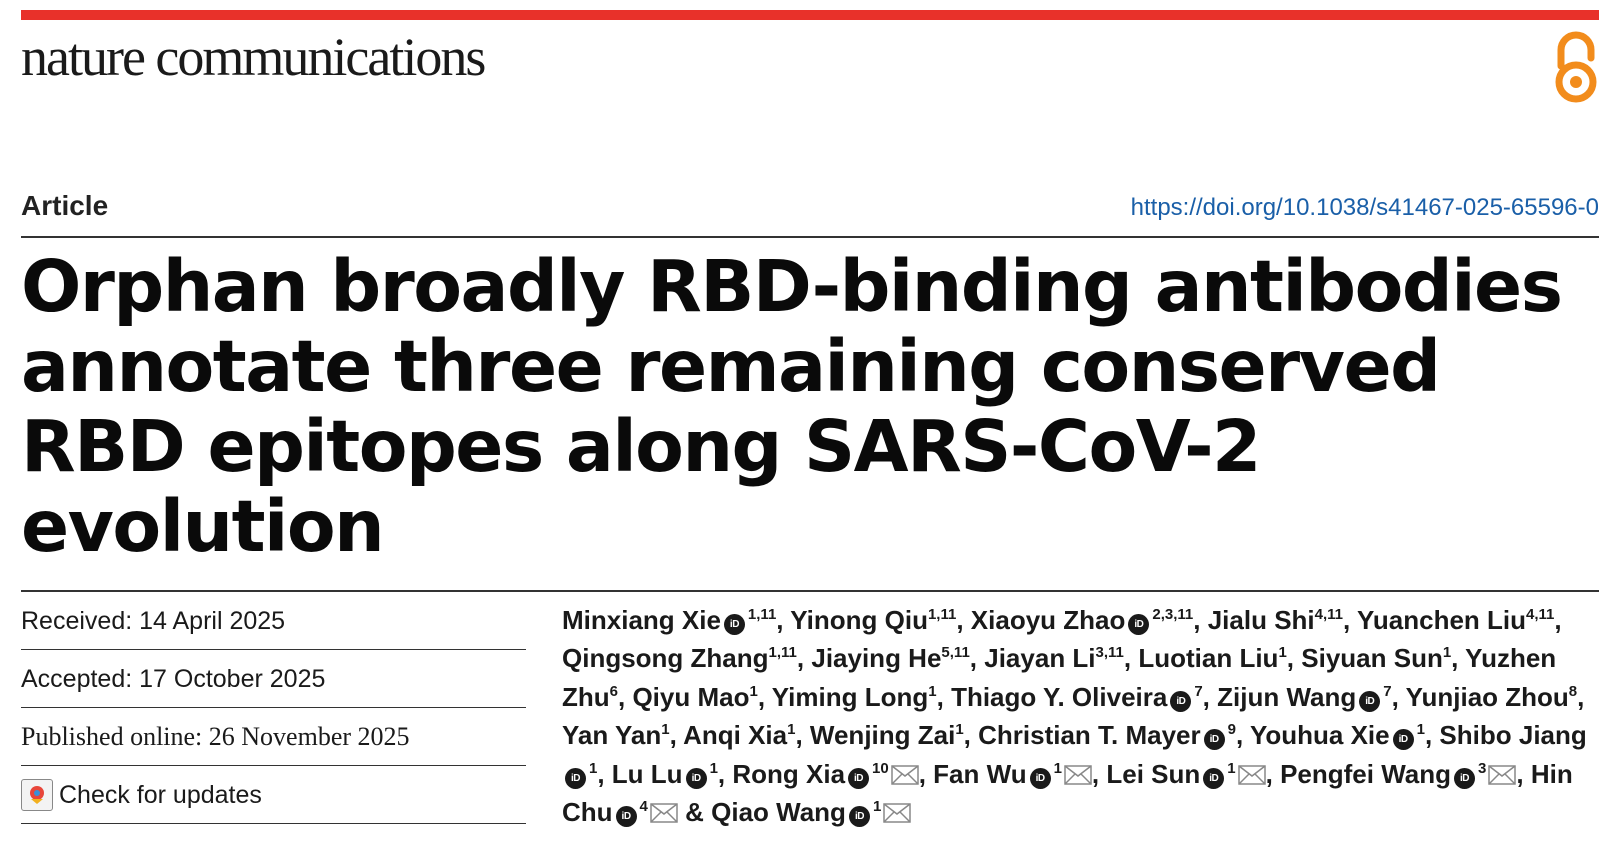 This screenshot has height=858, width=1618. I want to click on author-21: Shibo JiangiD1, so click(1074, 754).